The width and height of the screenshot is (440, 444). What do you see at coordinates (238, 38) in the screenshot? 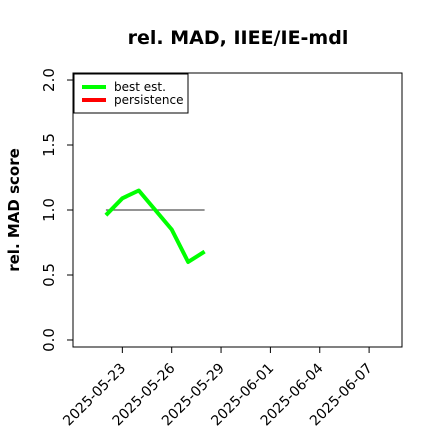
I see `chart-title: rel. MAD, IIEE/IE-mdl` at bounding box center [238, 38].